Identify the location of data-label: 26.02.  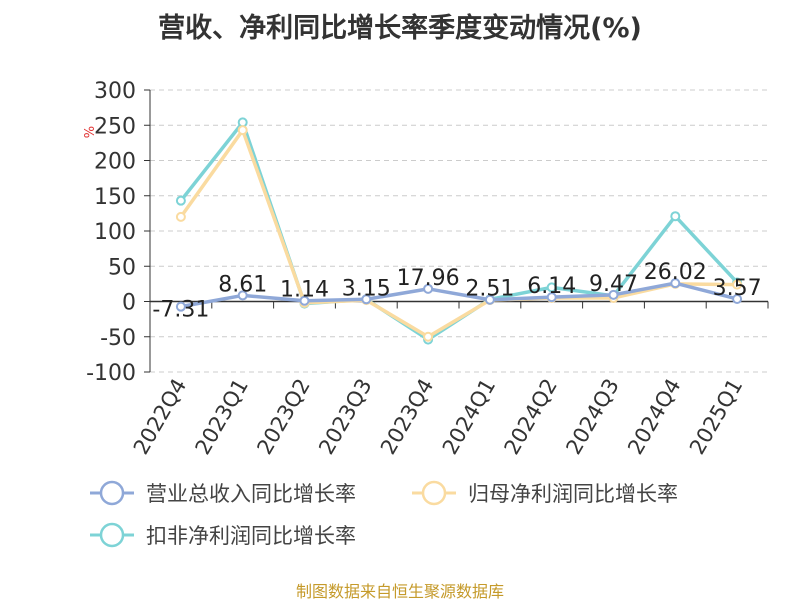
(675, 272).